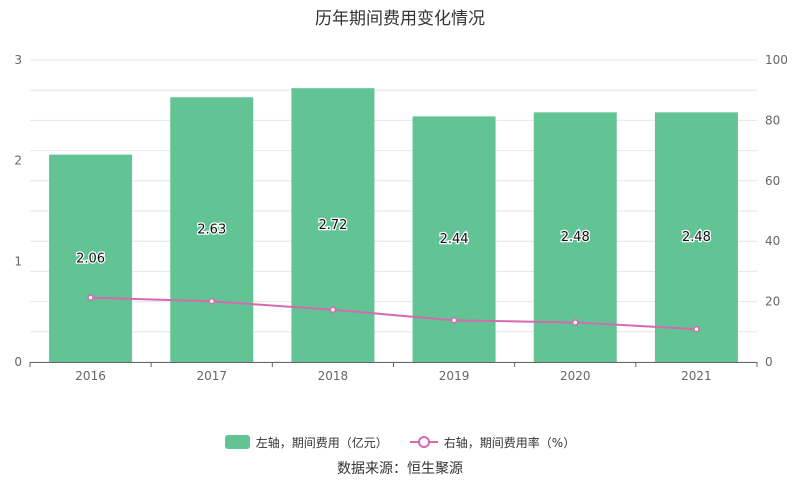  Describe the element at coordinates (575, 376) in the screenshot. I see `x-axis-tick-label: 2020` at that location.